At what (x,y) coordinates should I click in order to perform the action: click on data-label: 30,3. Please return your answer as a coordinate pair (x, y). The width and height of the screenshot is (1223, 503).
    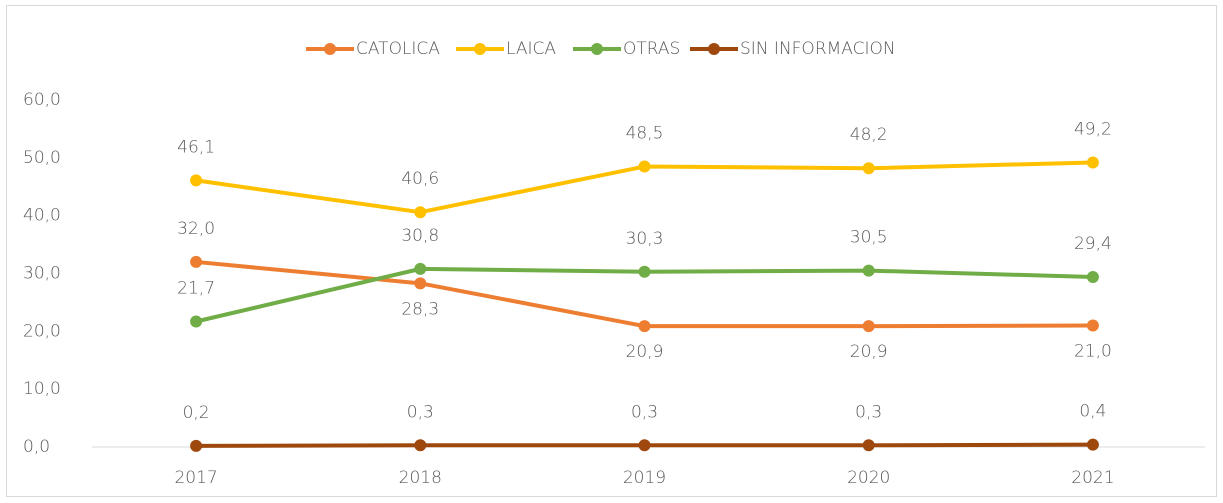
    Looking at the image, I should click on (645, 239).